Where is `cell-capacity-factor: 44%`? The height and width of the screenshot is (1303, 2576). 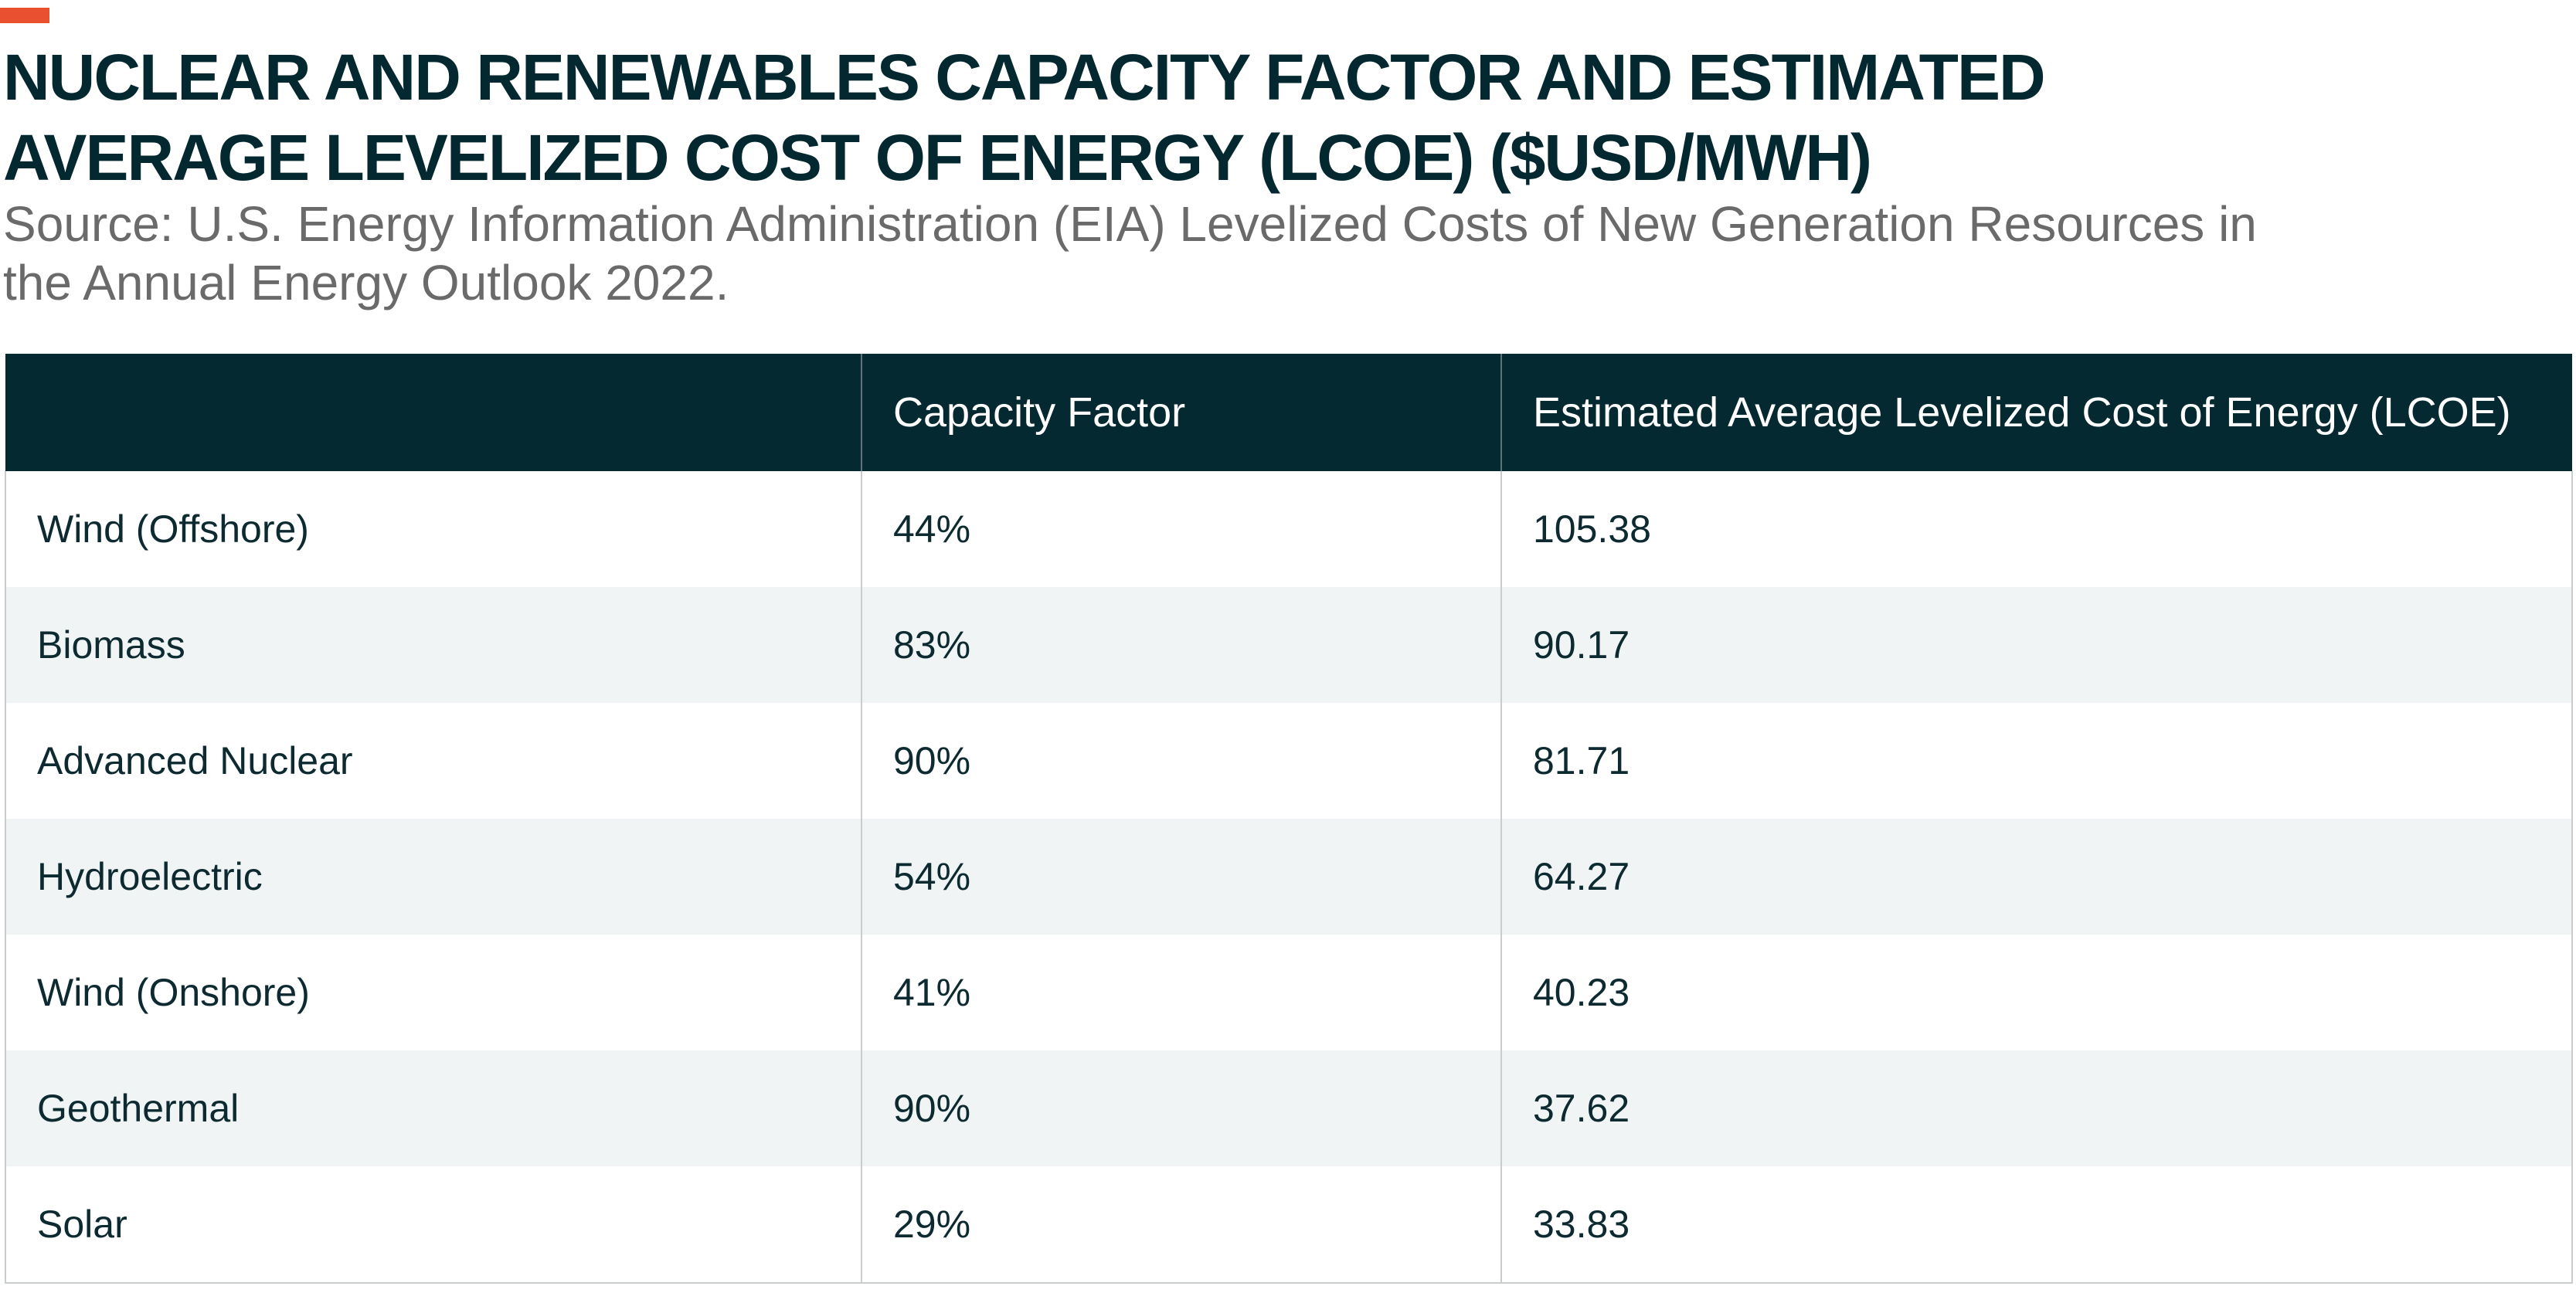
cell-capacity-factor: 44% is located at coordinates (1181, 529).